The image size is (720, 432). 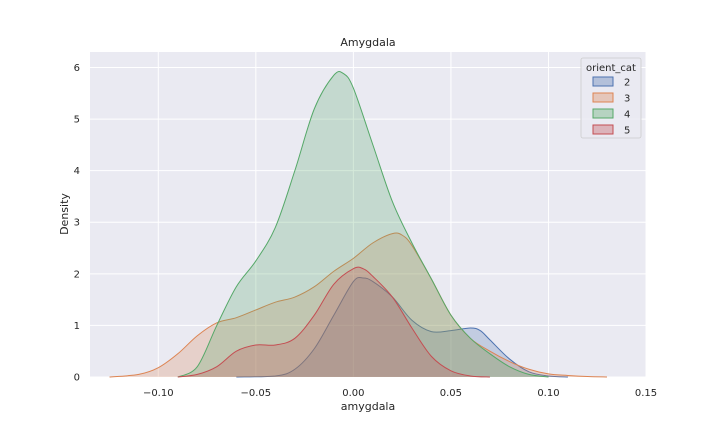 I want to click on x-tick-label: −0.10, so click(x=158, y=393).